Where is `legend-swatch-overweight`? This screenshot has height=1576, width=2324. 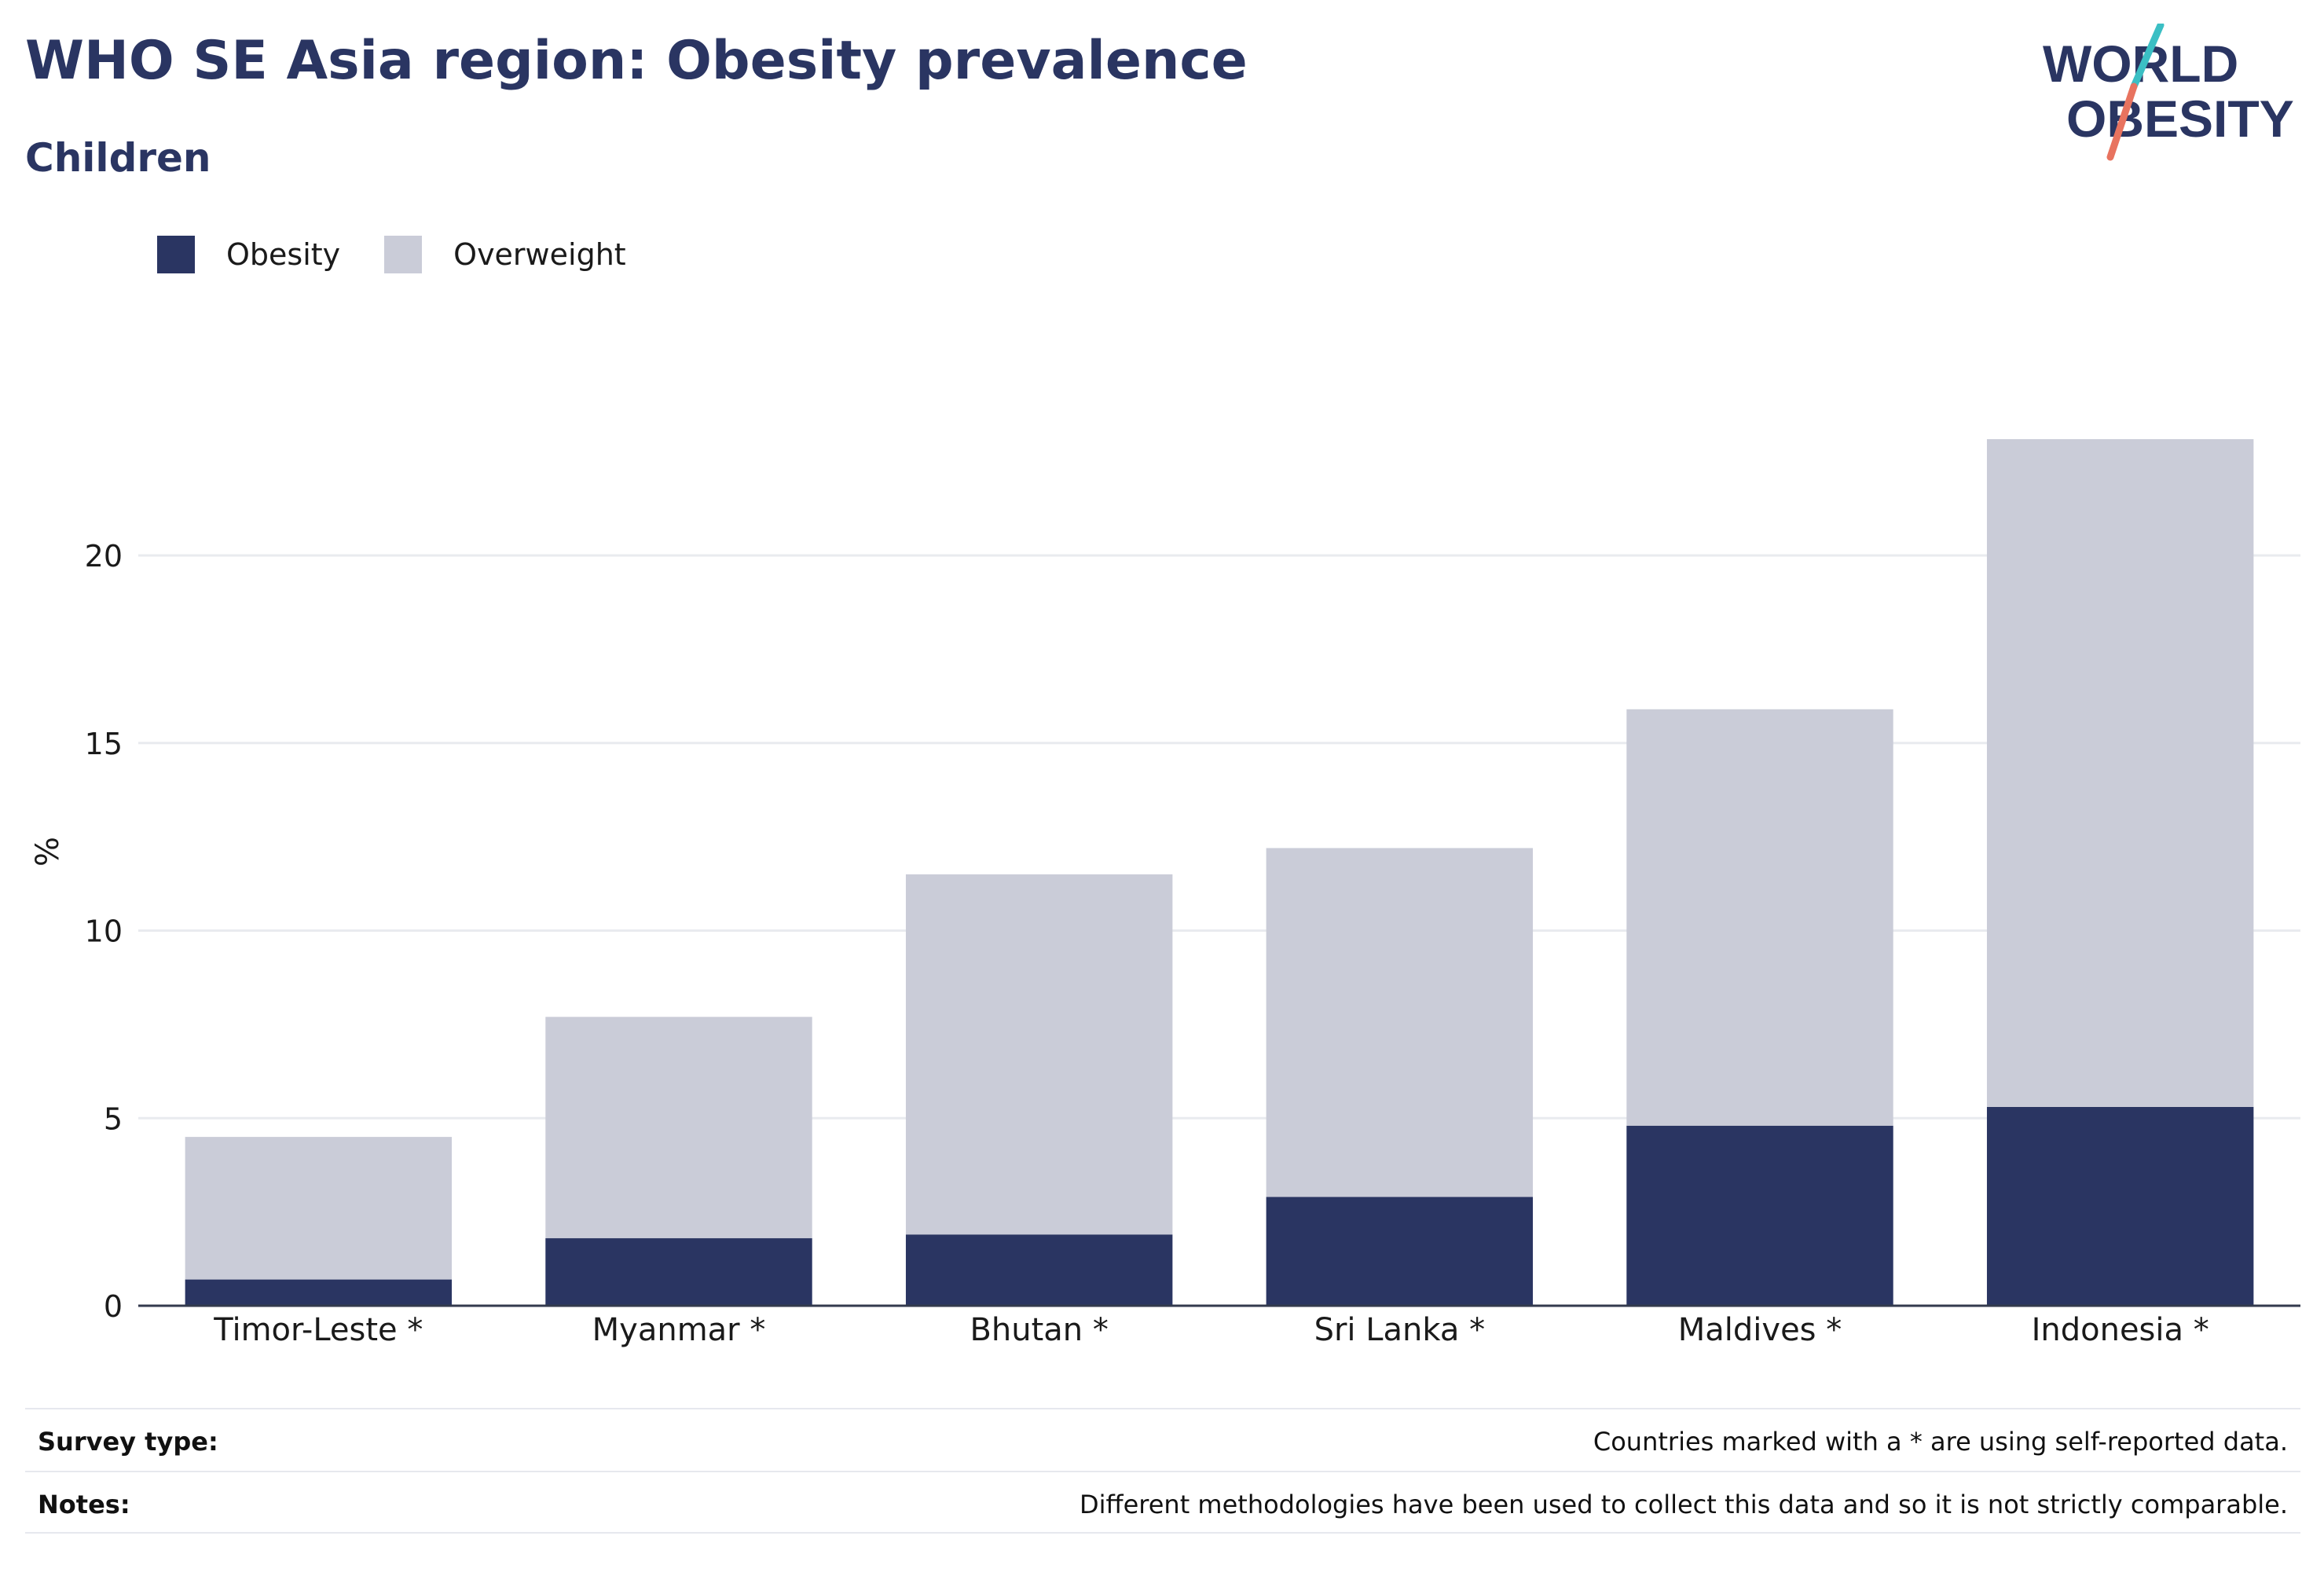
legend-swatch-overweight is located at coordinates (403, 254).